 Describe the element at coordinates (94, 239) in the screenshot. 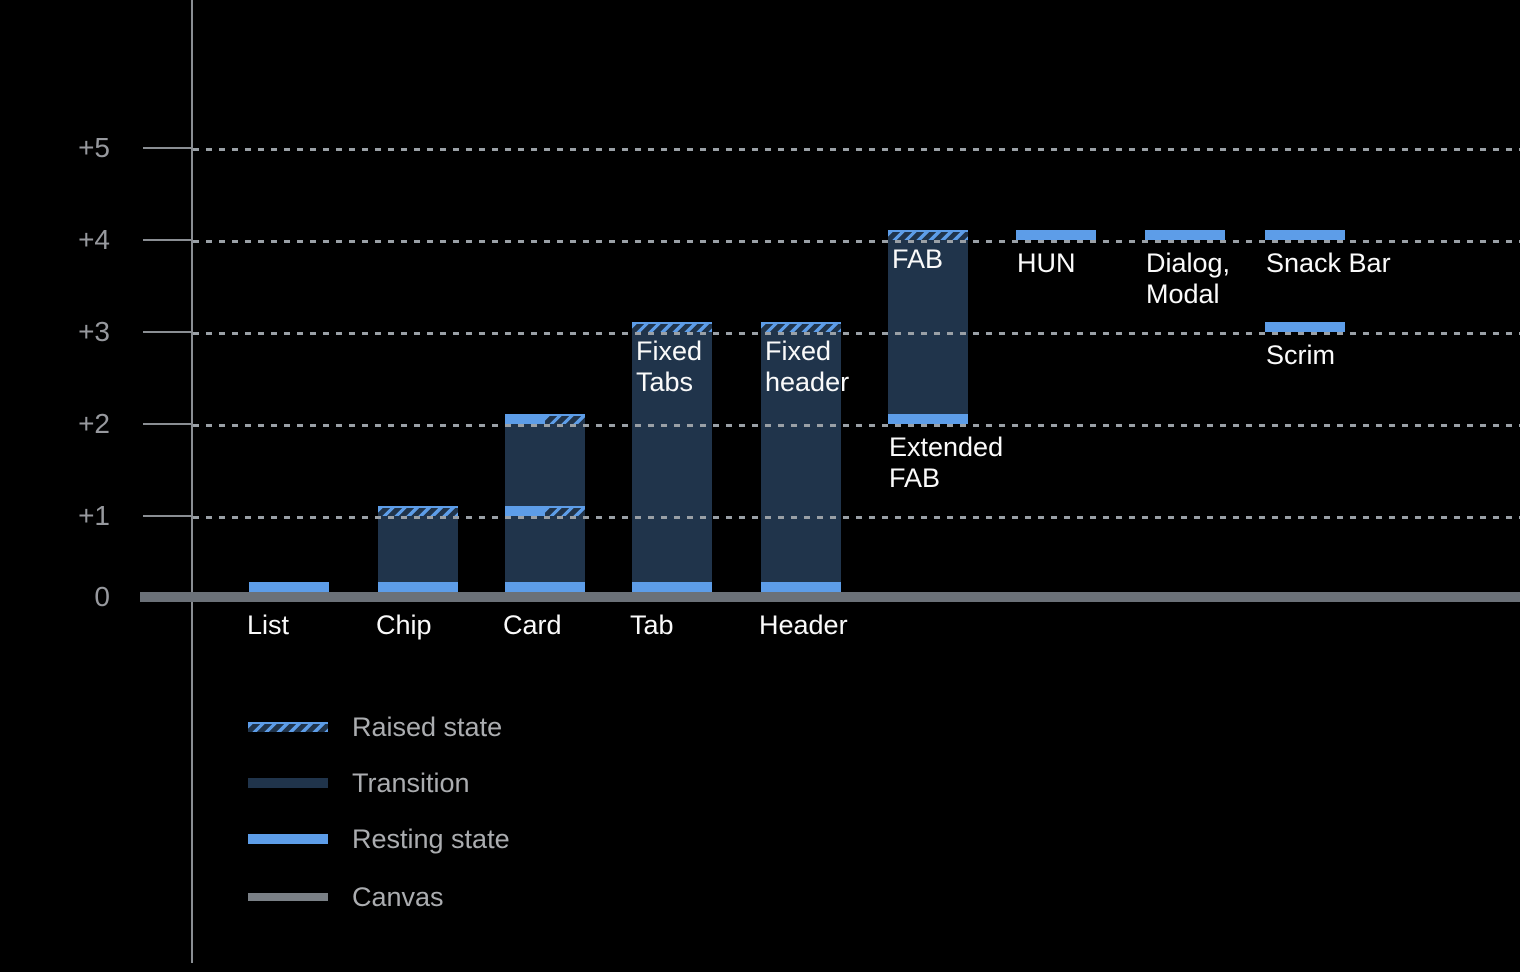

I see `y-tick-label: +4` at that location.